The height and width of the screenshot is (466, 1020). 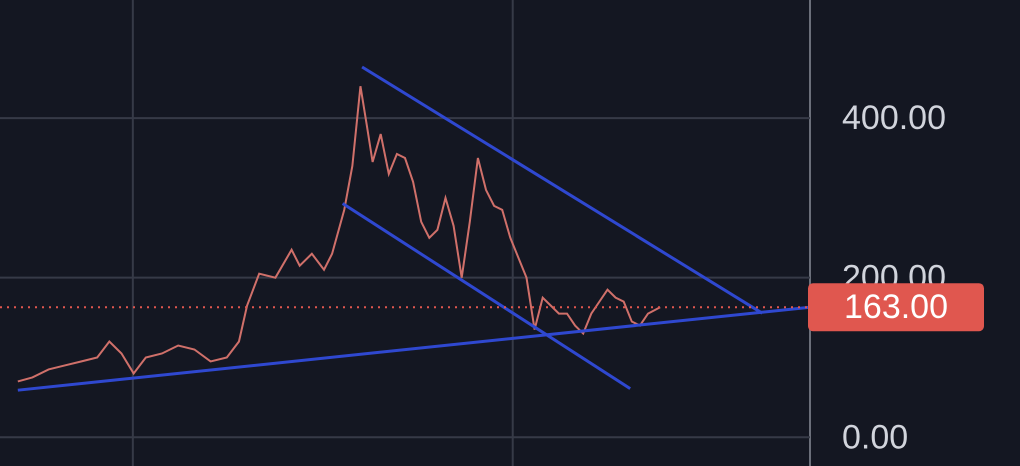 I want to click on current-price-tag, so click(x=896, y=307).